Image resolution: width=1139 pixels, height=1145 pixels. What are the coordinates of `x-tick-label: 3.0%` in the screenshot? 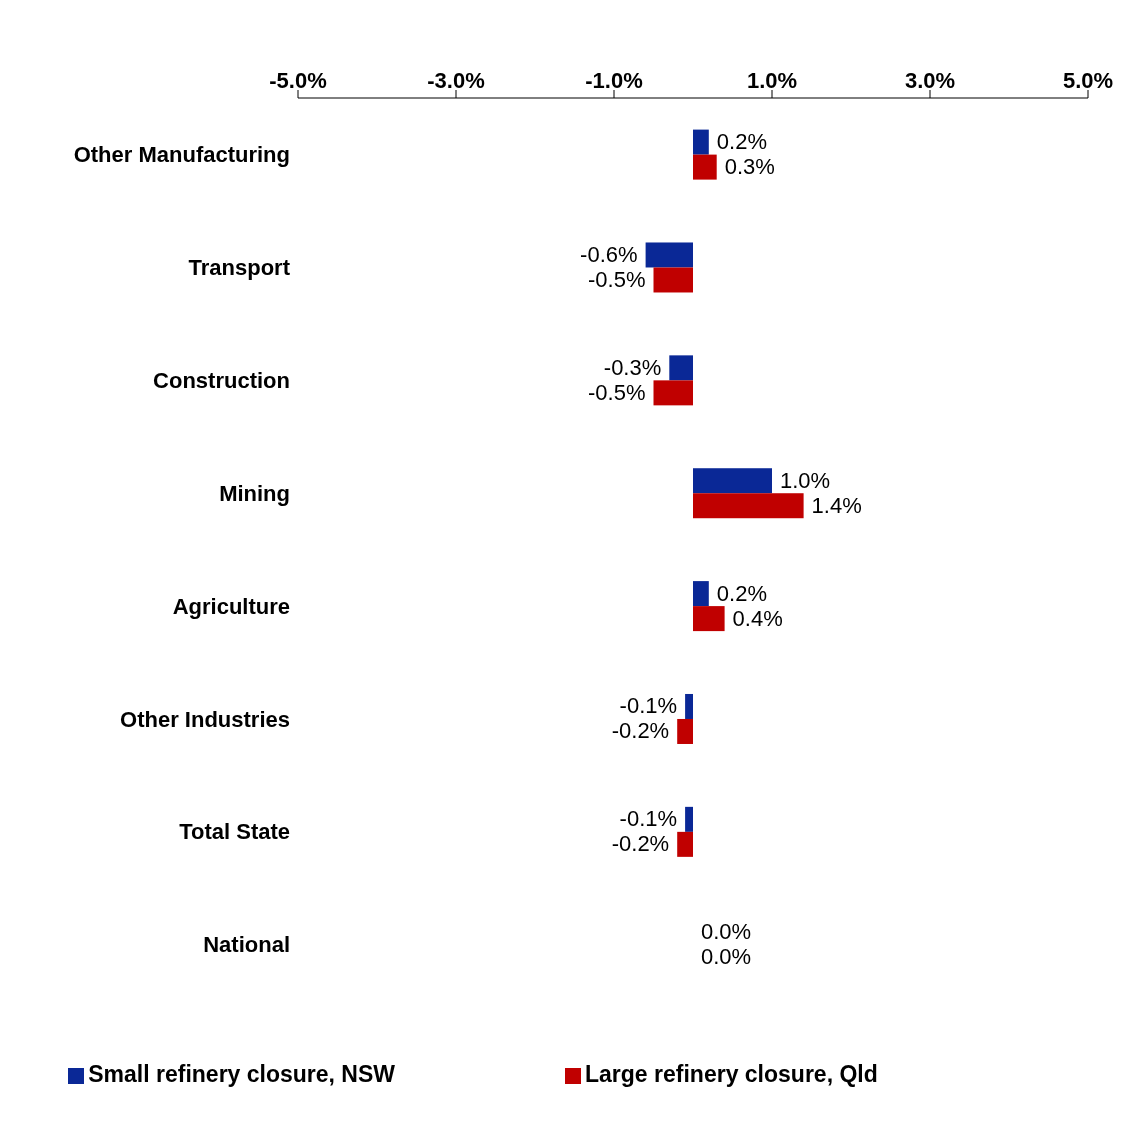 It's located at (930, 80).